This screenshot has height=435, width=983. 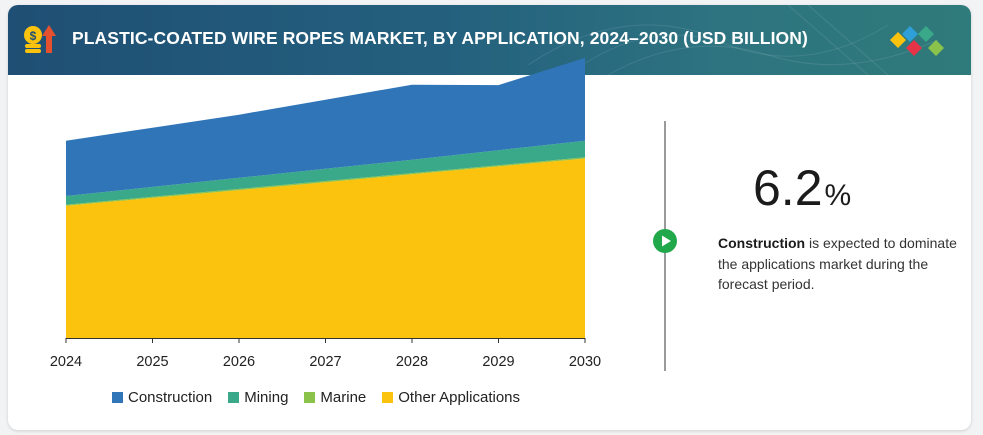 What do you see at coordinates (66, 362) in the screenshot?
I see `x-tick-label: 2024` at bounding box center [66, 362].